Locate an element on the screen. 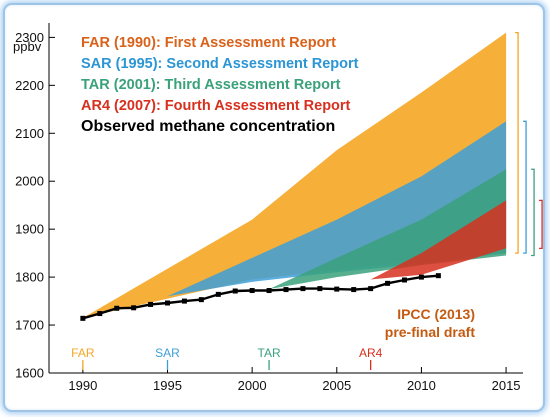  legend-item-ar4: AR4 (2007): Fourth Assessment Report is located at coordinates (216, 106).